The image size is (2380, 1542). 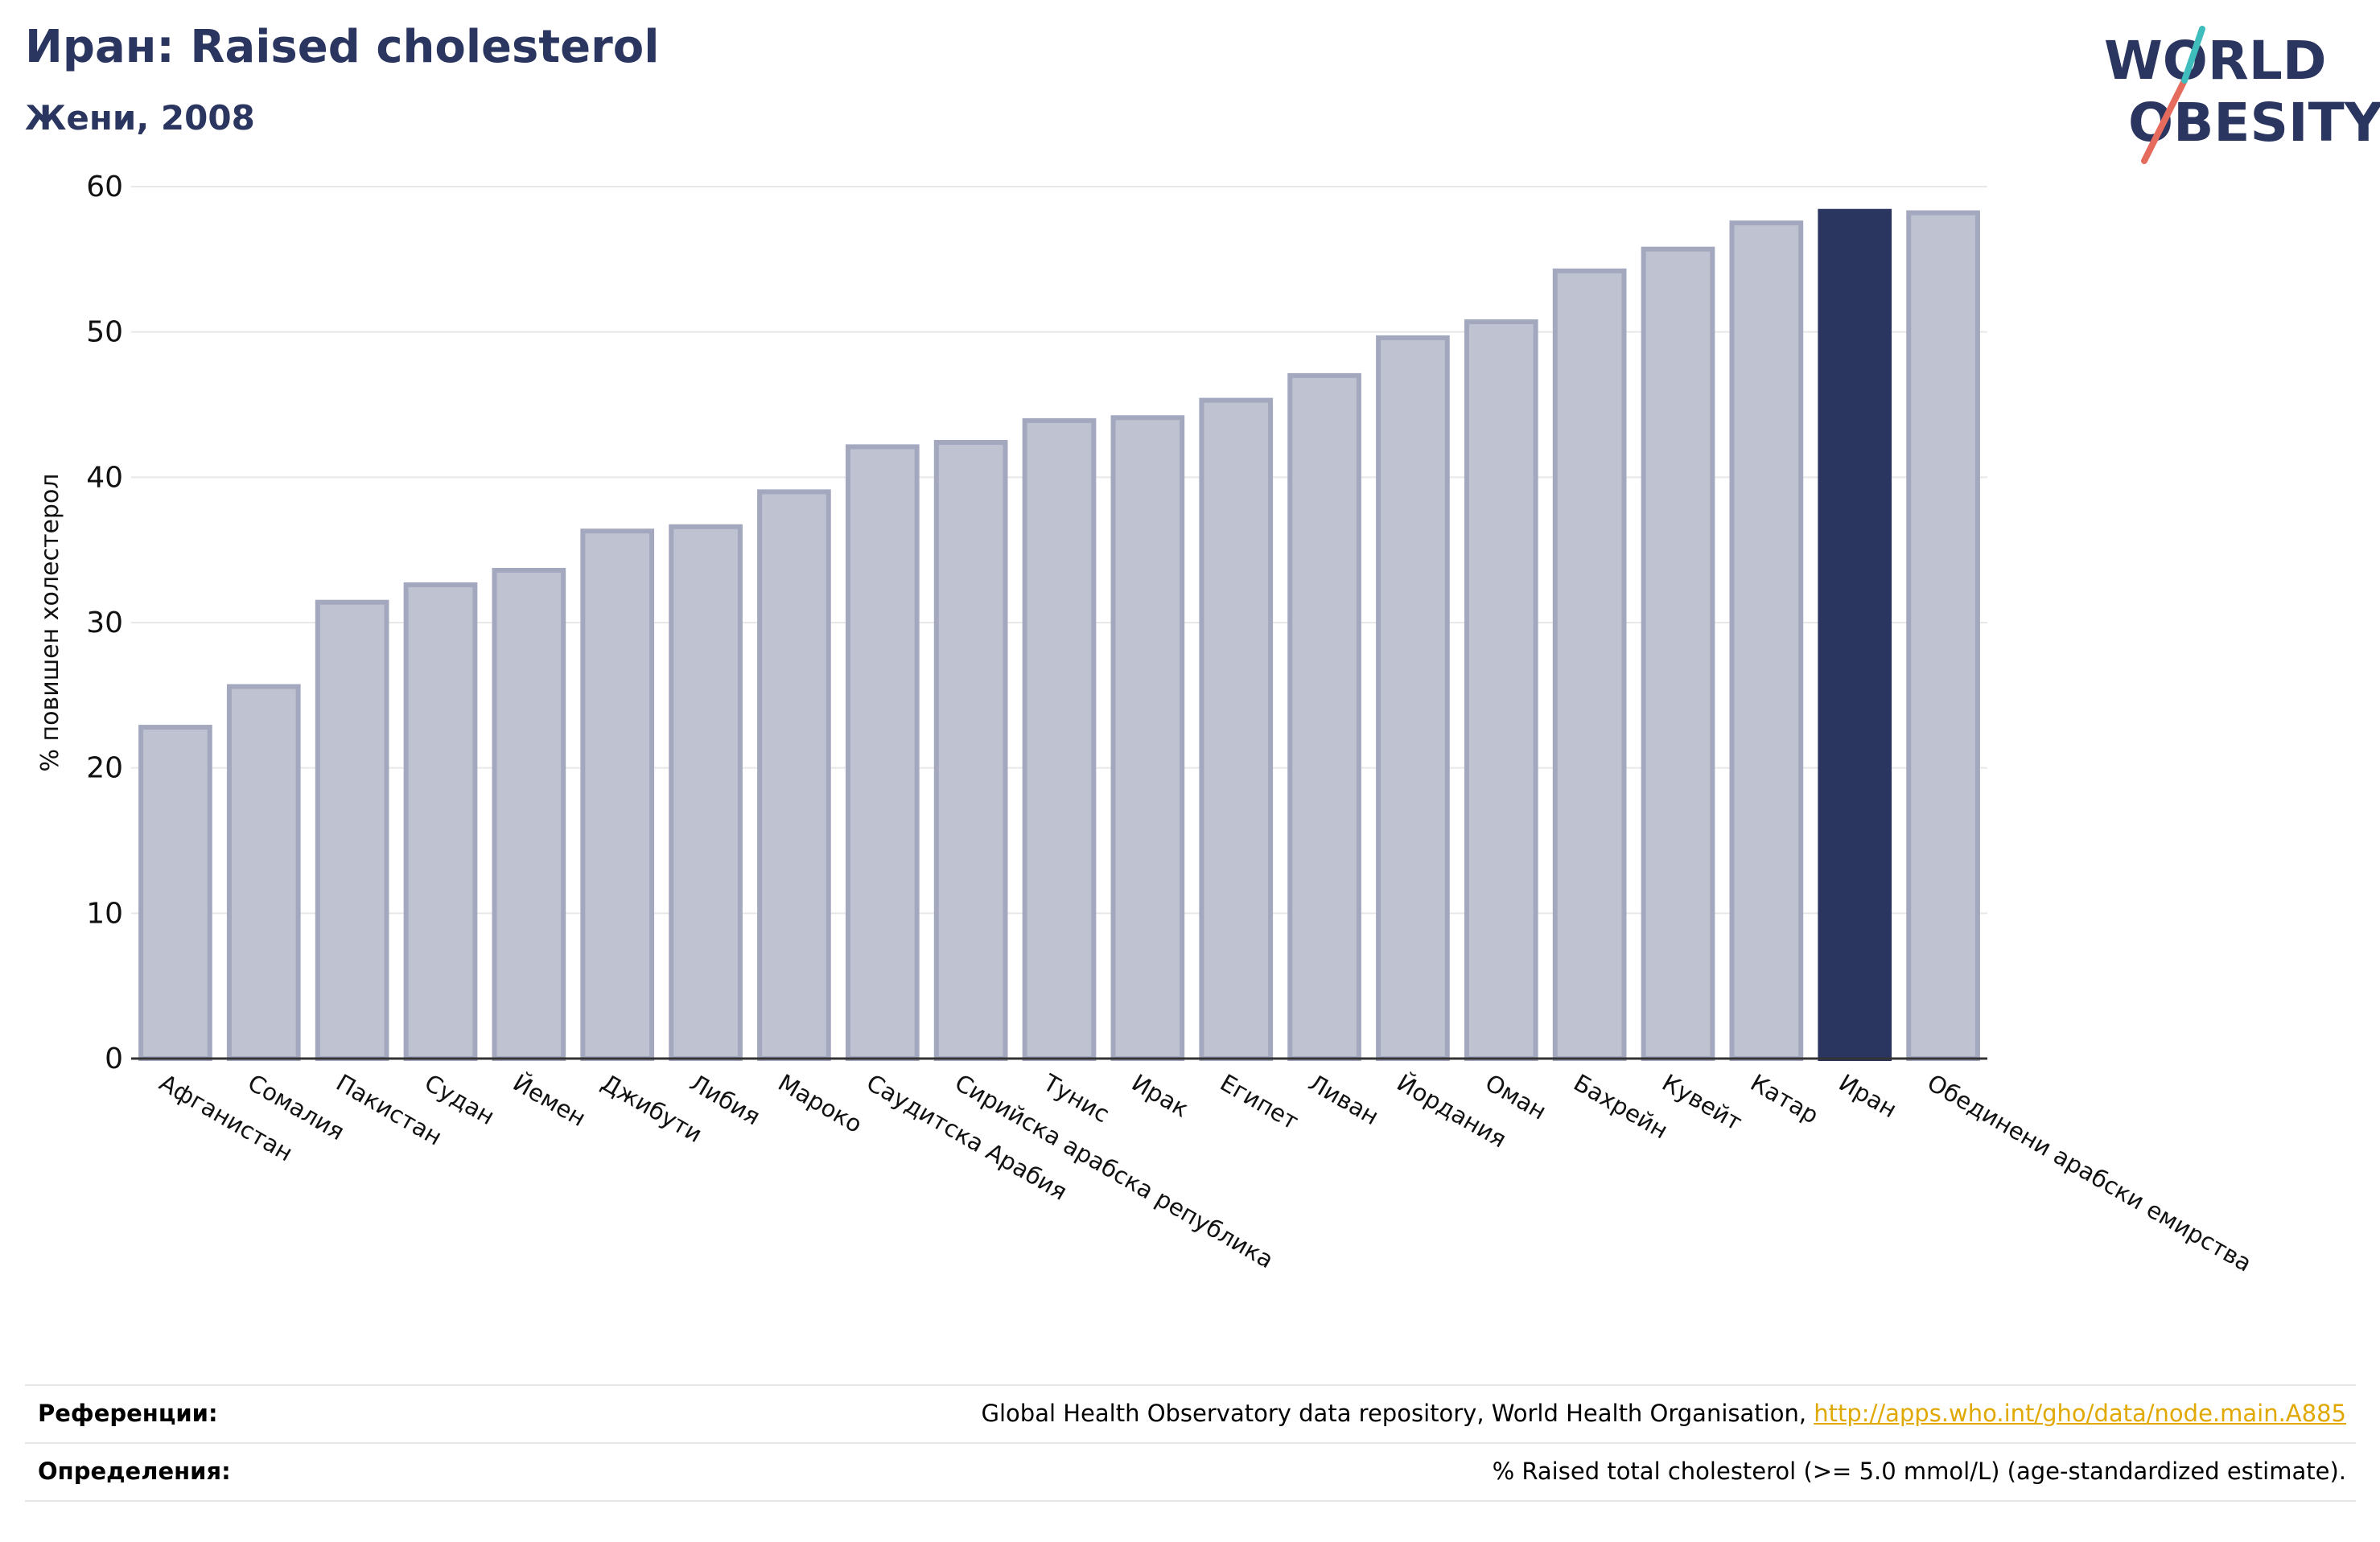 What do you see at coordinates (1515, 1097) in the screenshot?
I see `x-tick-label: Оман` at bounding box center [1515, 1097].